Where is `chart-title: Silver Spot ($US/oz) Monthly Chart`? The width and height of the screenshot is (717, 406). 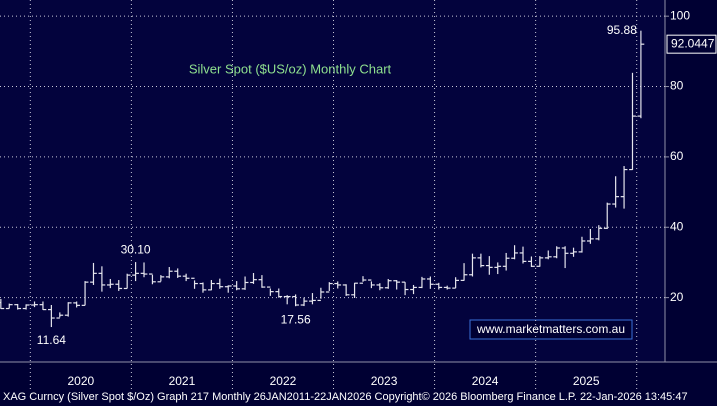
chart-title: Silver Spot ($US/oz) Monthly Chart is located at coordinates (290, 68).